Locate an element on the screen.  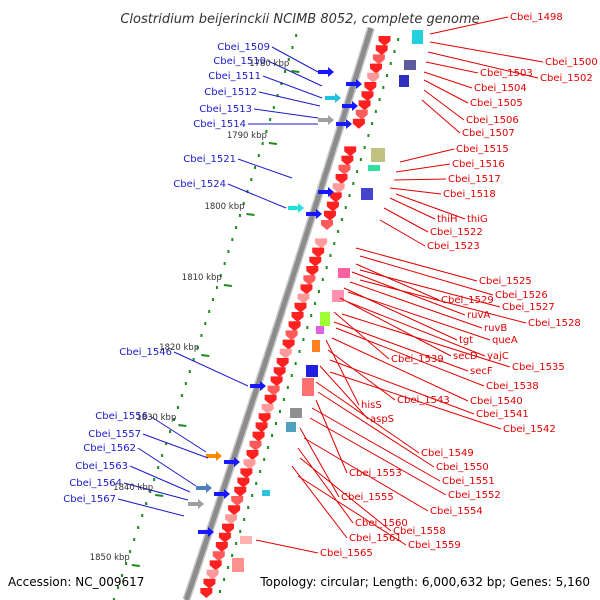
reverse-gene-label: secD is located at coordinates (465, 356).